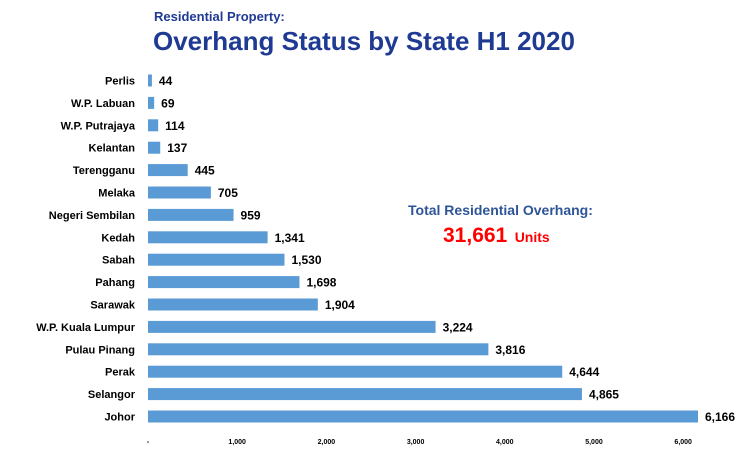 The image size is (750, 463). I want to click on value-label: 1,904, so click(340, 305).